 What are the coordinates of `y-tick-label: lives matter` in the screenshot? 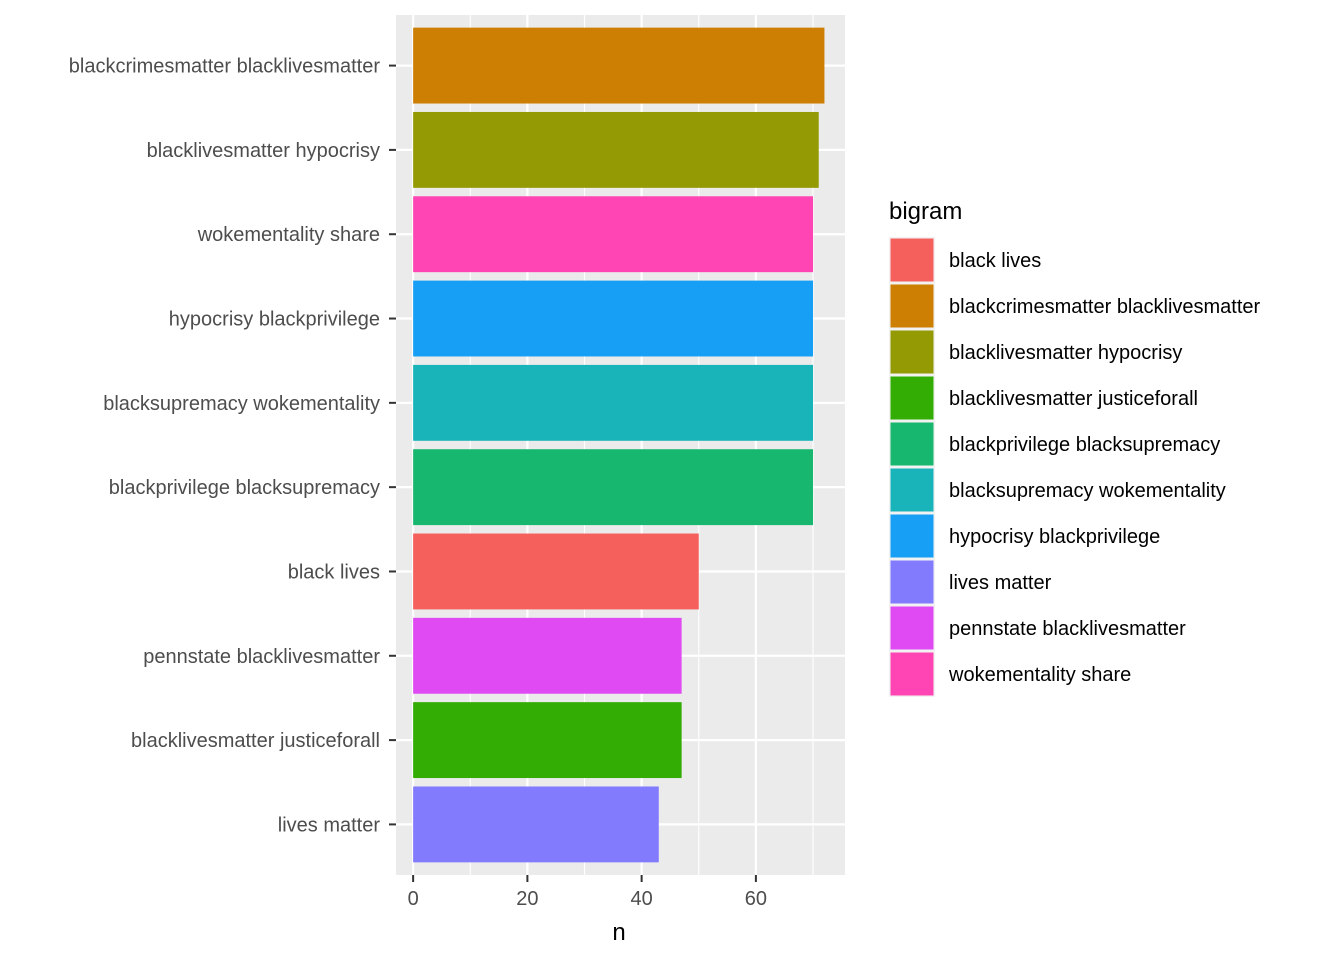 It's located at (329, 825).